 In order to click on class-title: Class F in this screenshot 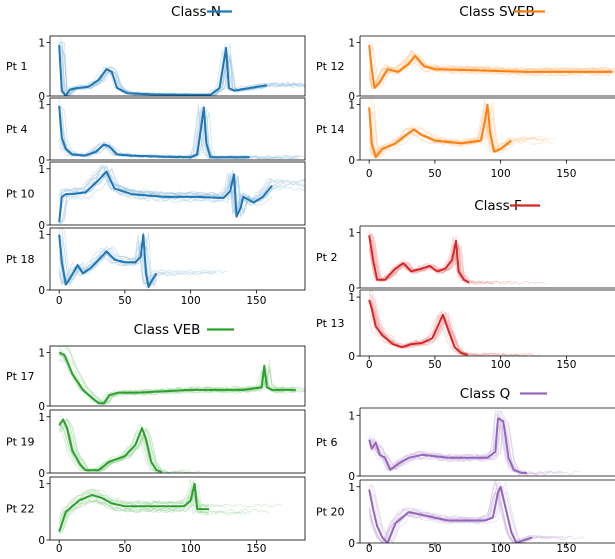, I will do `click(498, 206)`.